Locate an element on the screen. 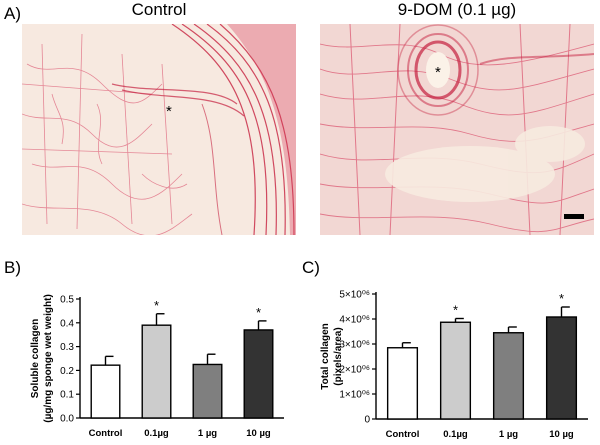 This screenshot has width=600, height=445. treated-lumen-asterisk: * is located at coordinates (438, 72).